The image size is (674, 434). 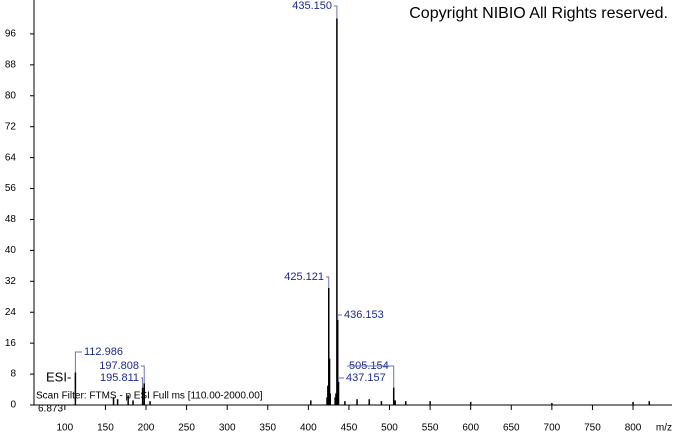 I want to click on x-tick-label: 200, so click(x=146, y=428).